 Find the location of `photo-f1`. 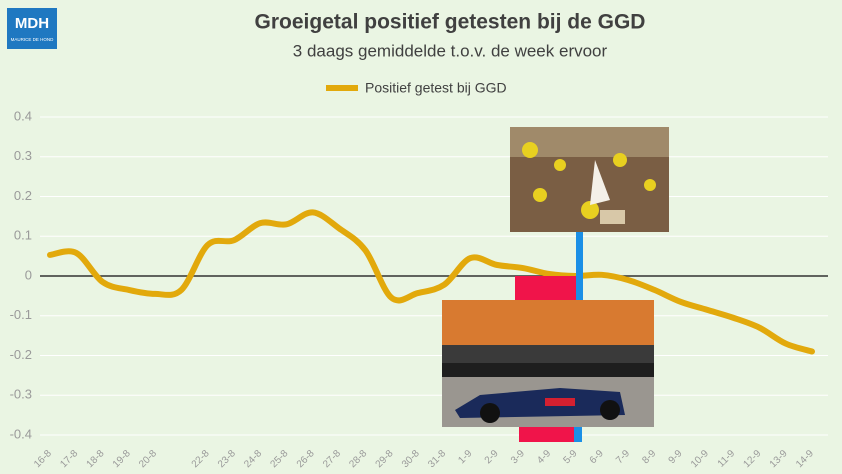

photo-f1 is located at coordinates (548, 363).